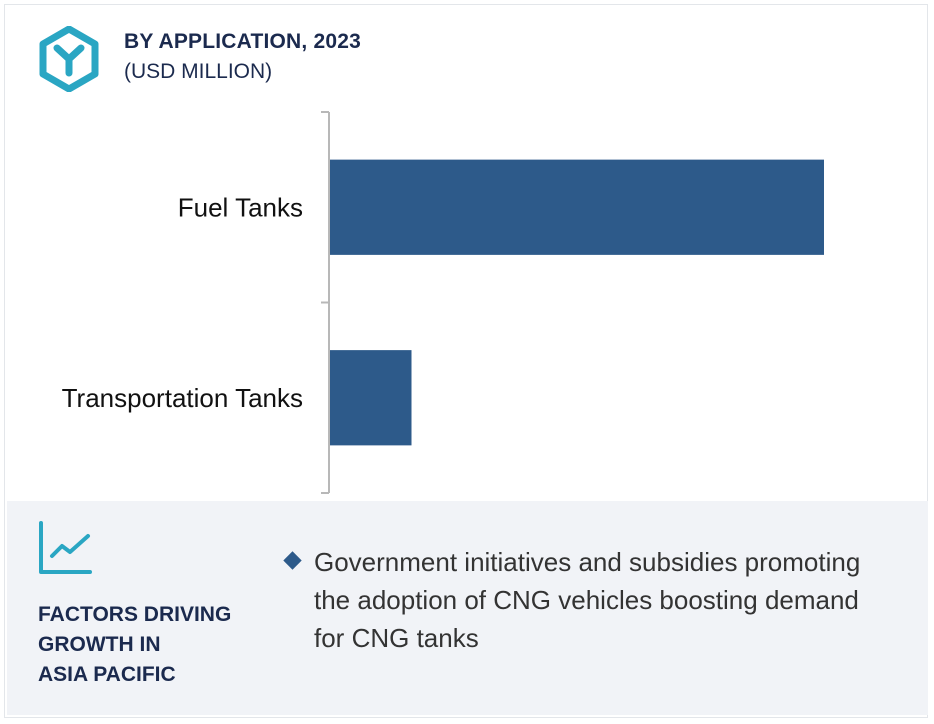 This screenshot has width=934, height=724. Describe the element at coordinates (65, 547) in the screenshot. I see `trend-line-icon` at that location.